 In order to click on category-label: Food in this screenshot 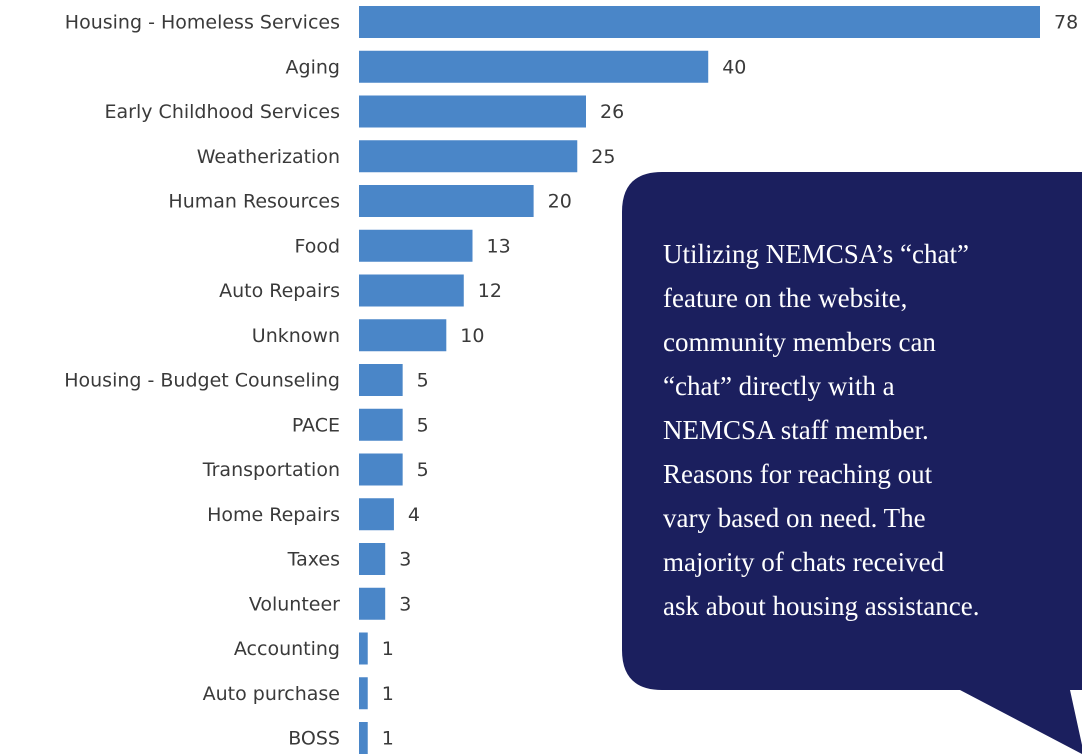, I will do `click(317, 246)`.